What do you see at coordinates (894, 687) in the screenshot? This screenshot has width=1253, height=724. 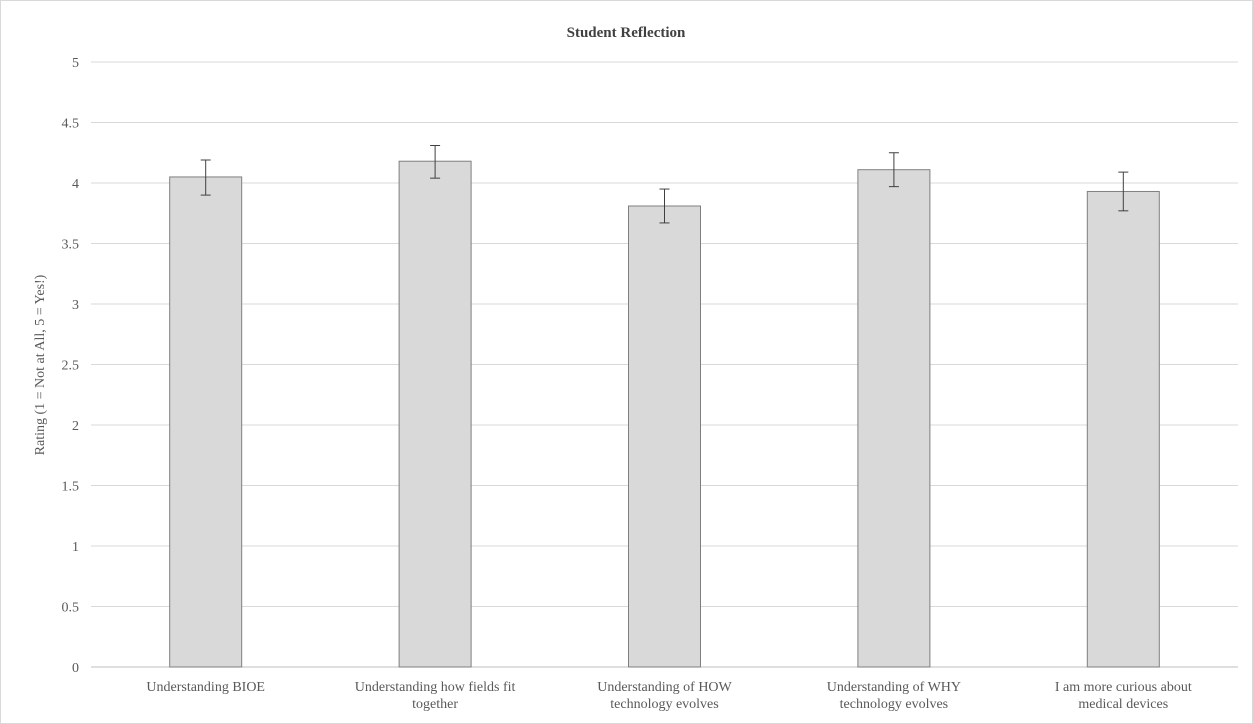 I see `x-tick-label-line: Understanding of WHY` at bounding box center [894, 687].